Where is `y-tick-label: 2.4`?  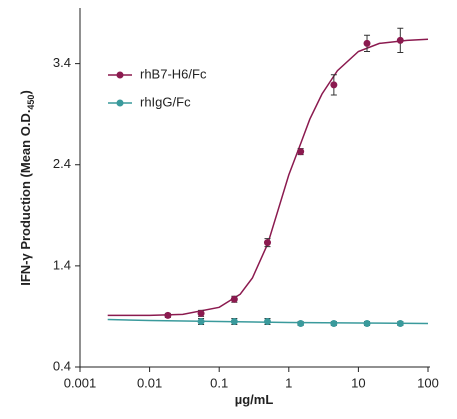 y-tick-label: 2.4 is located at coordinates (62, 163).